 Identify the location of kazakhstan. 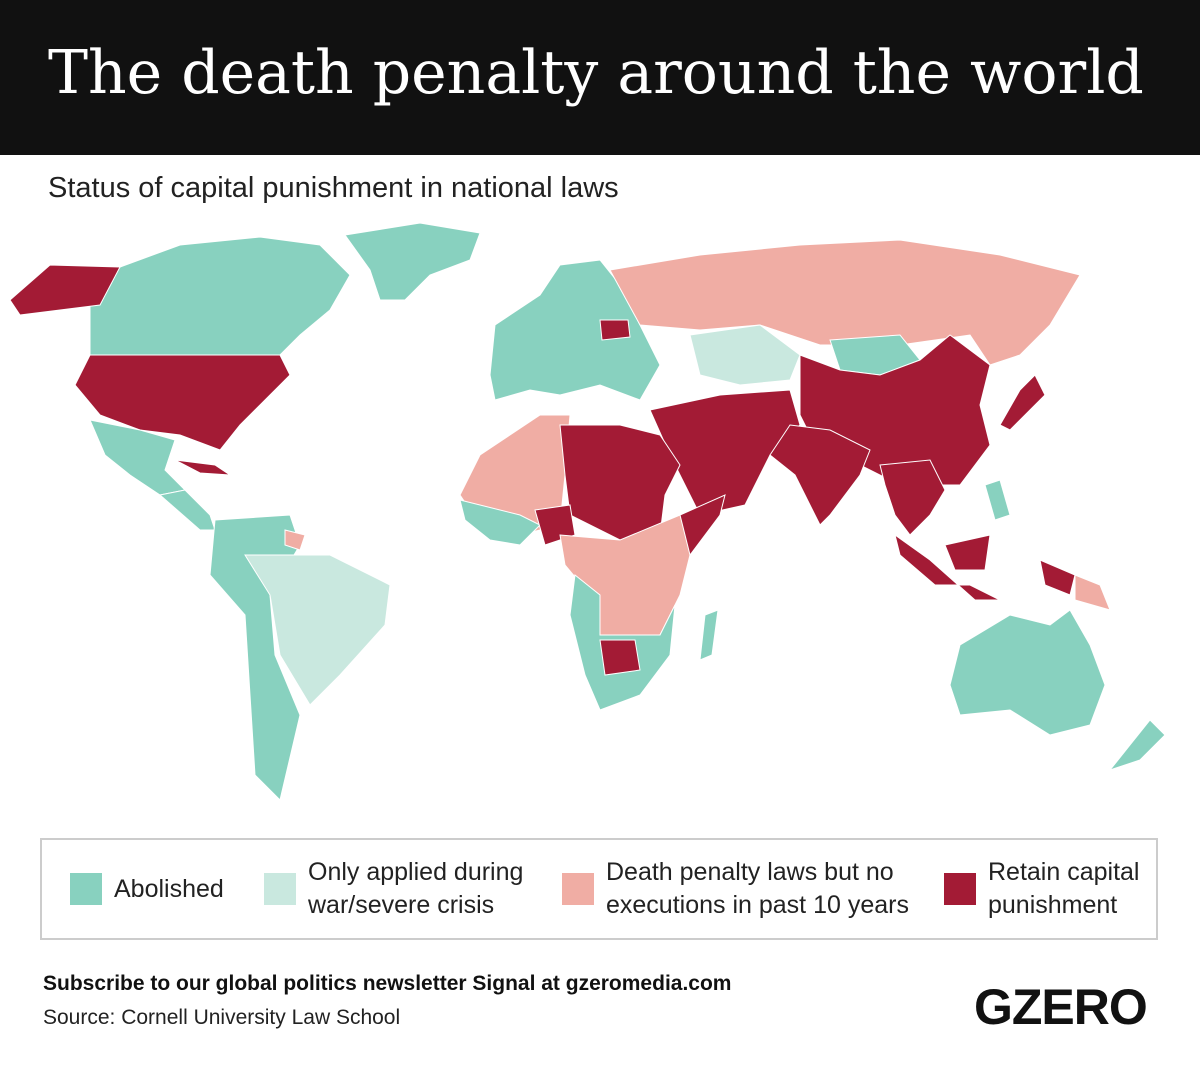
(745, 355).